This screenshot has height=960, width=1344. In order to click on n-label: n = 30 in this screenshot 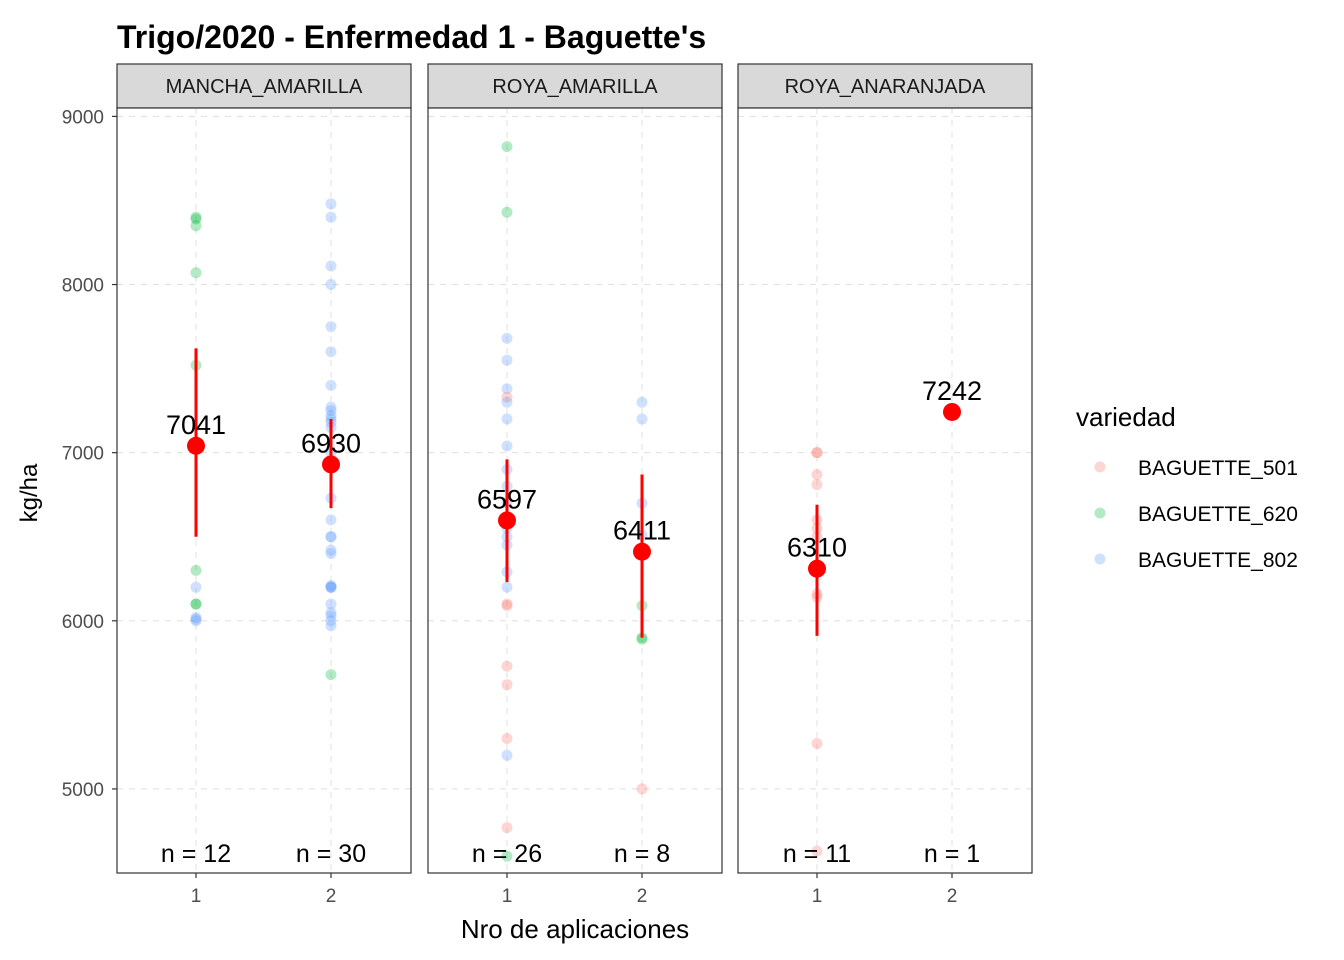, I will do `click(331, 854)`.